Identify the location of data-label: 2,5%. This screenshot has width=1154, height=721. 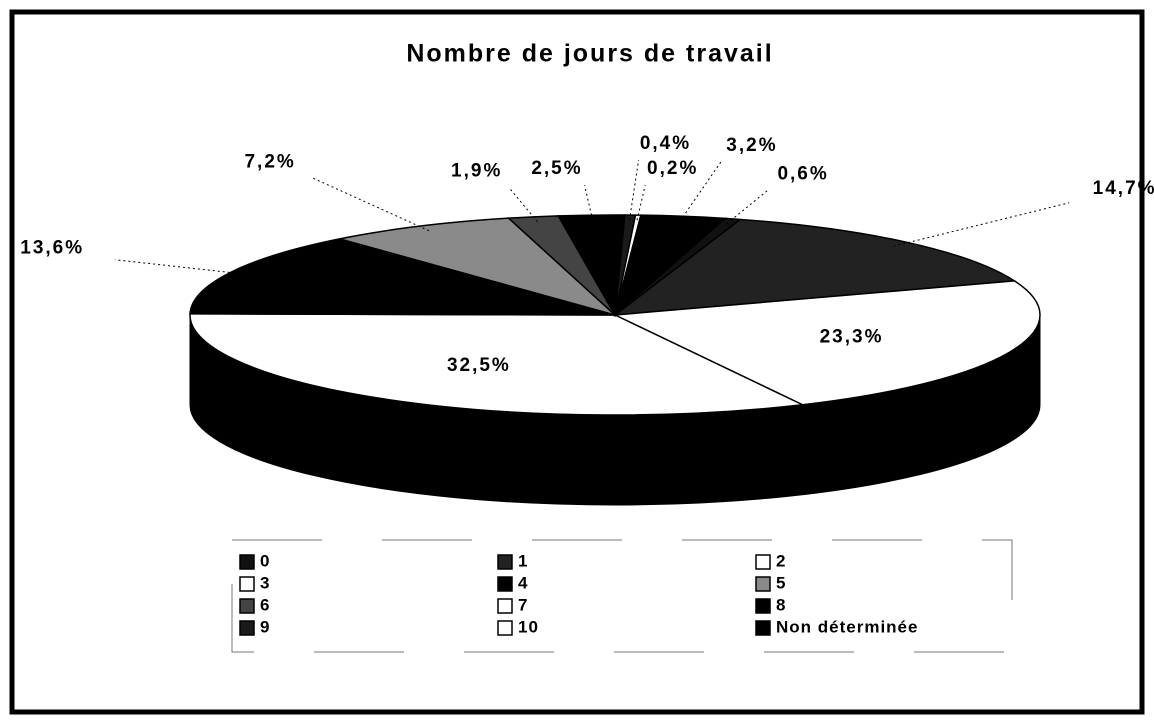
(556, 168).